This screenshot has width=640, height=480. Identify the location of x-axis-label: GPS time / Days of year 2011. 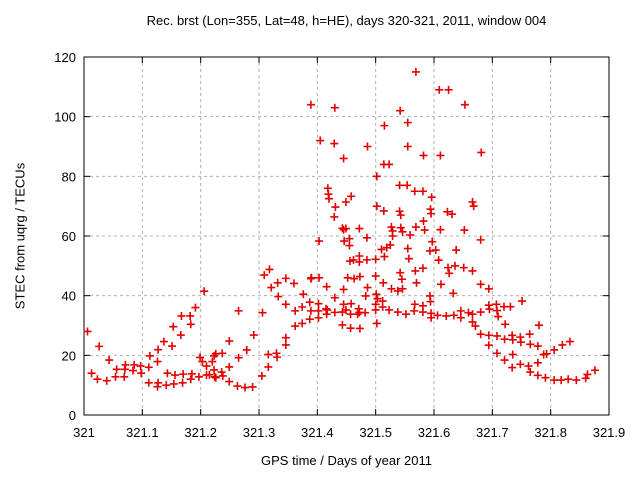
(346, 460).